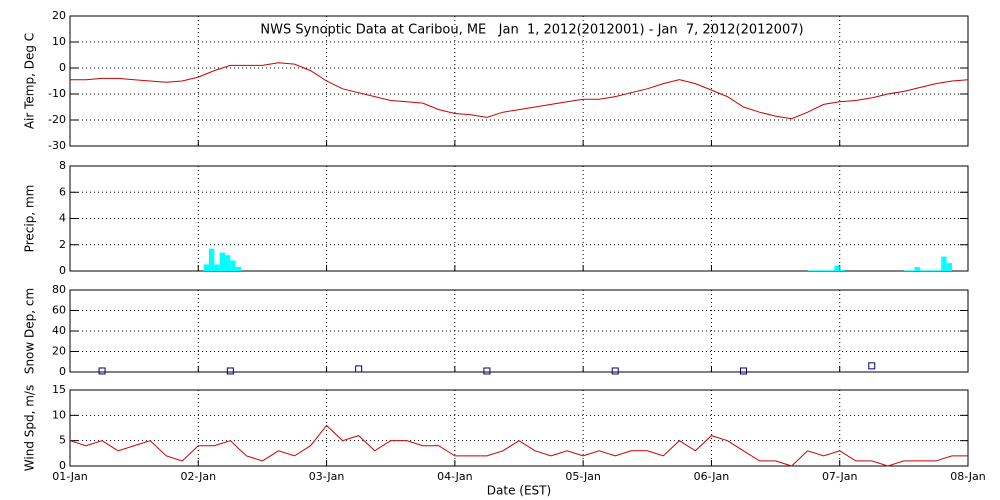 The height and width of the screenshot is (500, 1000). Describe the element at coordinates (62, 440) in the screenshot. I see `y-tick-label: 5` at that location.